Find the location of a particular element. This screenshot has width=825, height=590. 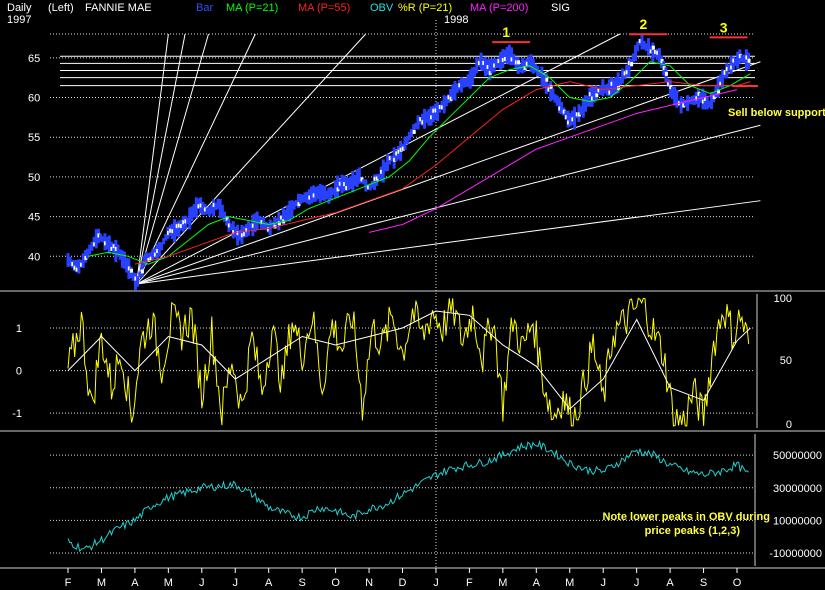

percent-r-right-tick: 0 is located at coordinates (789, 425).